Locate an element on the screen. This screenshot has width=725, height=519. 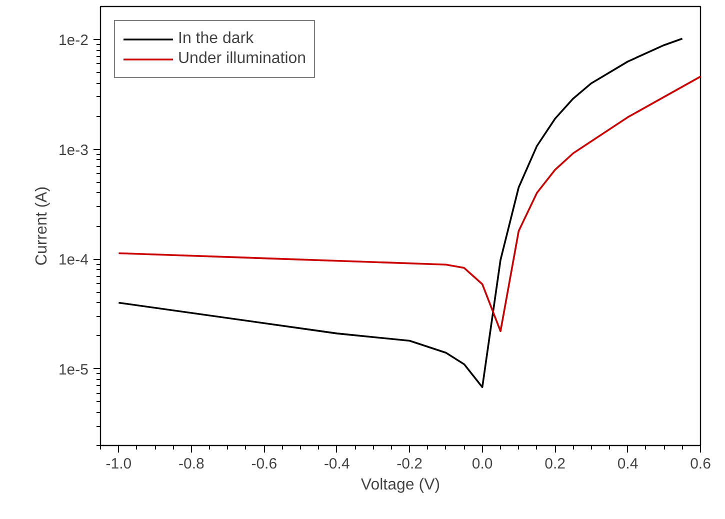
y-tick-label: 1e-5 is located at coordinates (73, 369).